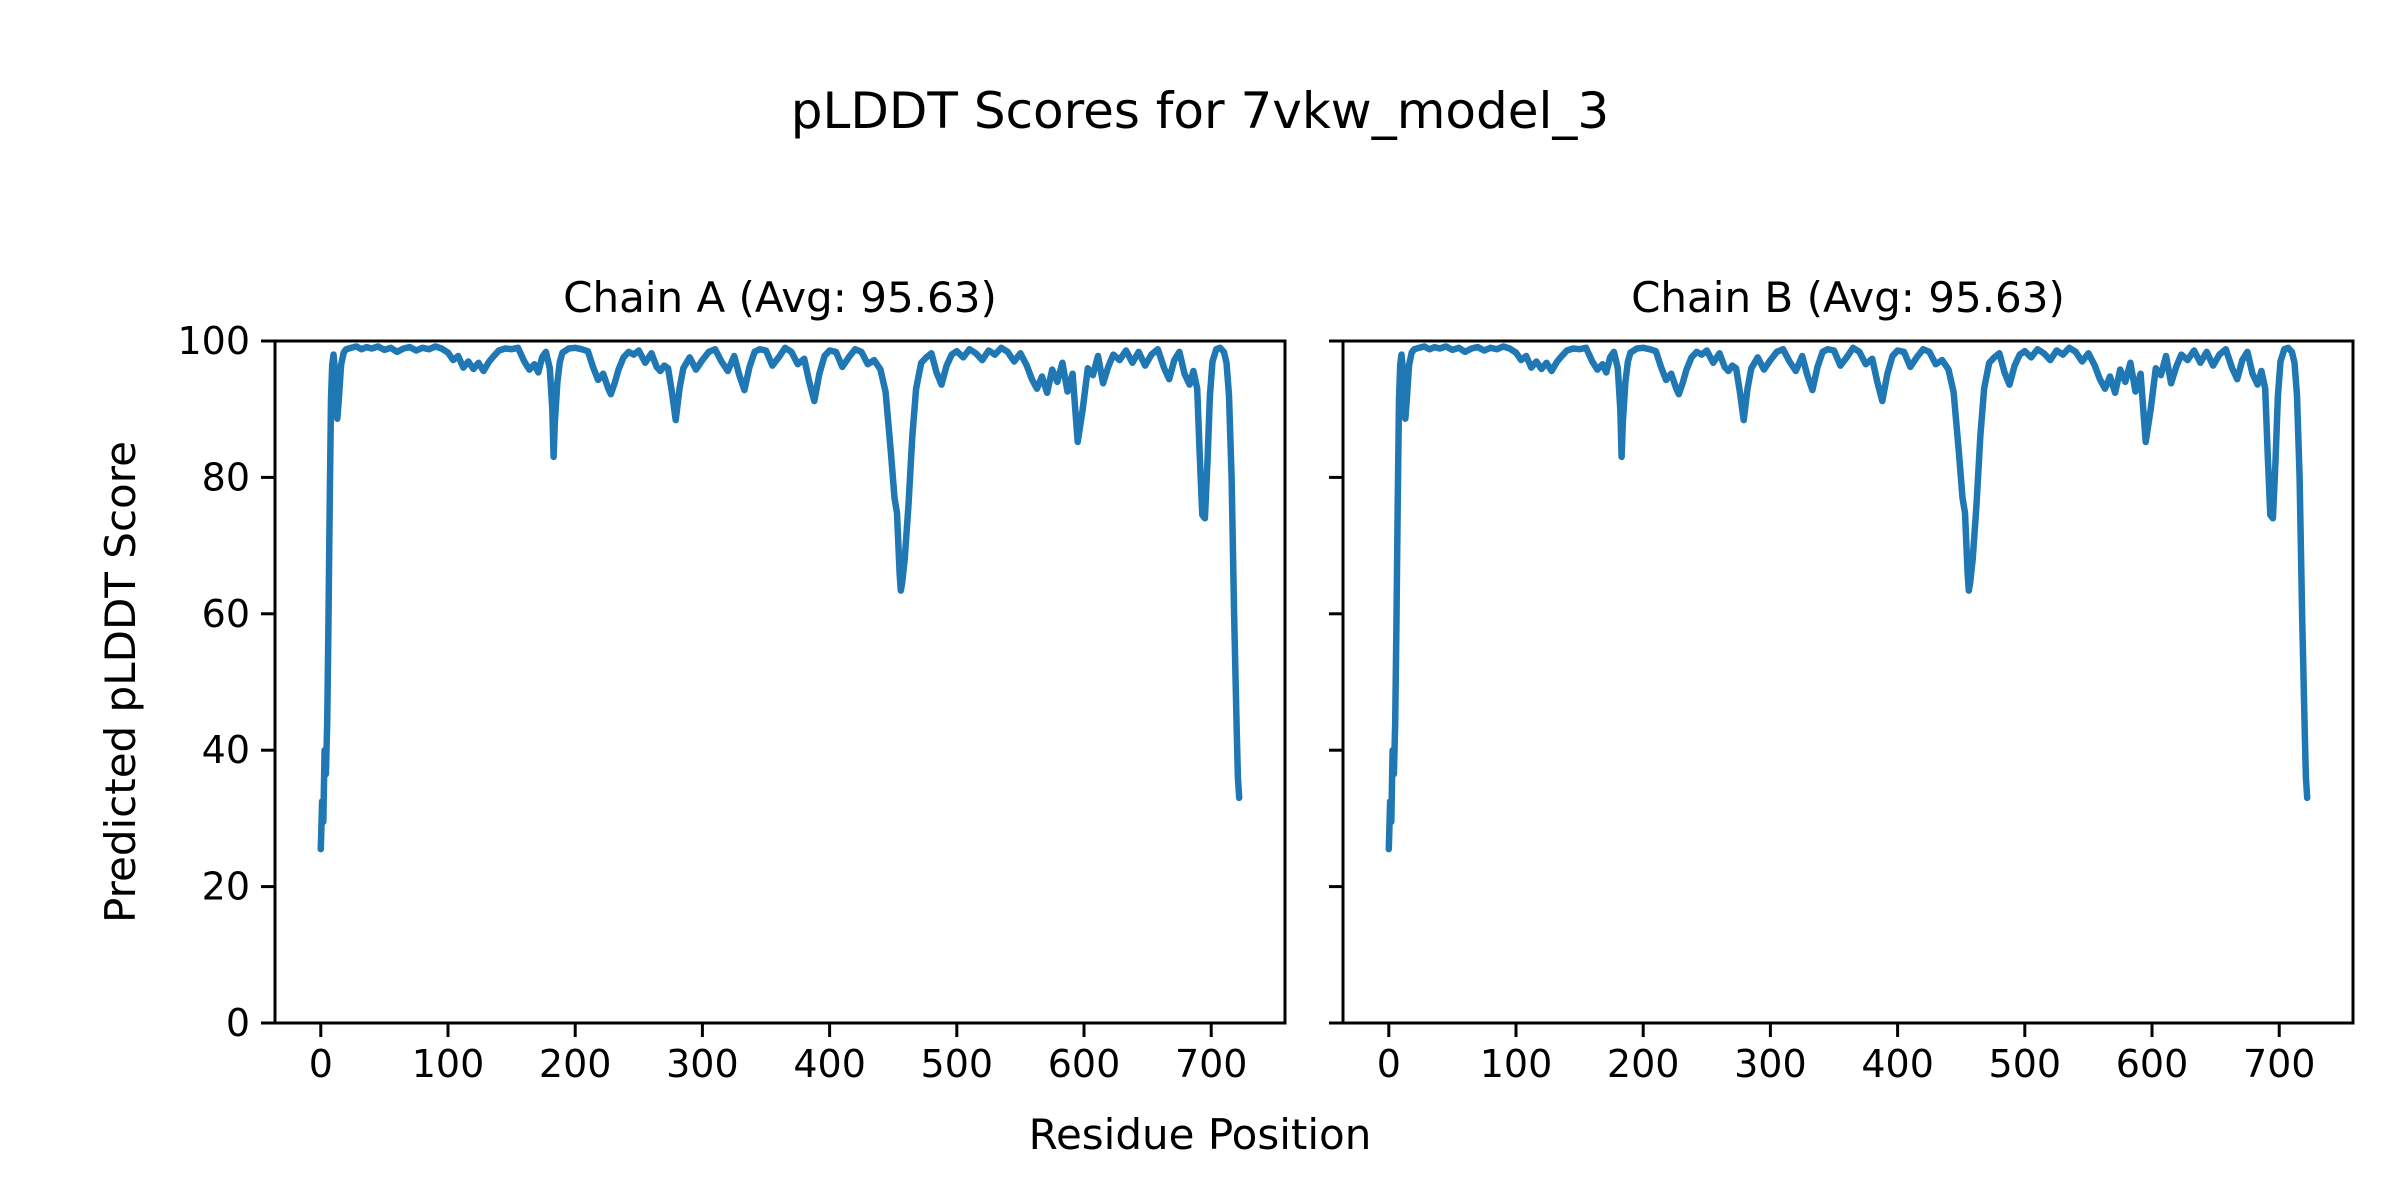 The width and height of the screenshot is (2400, 1200). Describe the element at coordinates (120, 682) in the screenshot. I see `y-axis-label: Predicted pLDDT Score` at that location.